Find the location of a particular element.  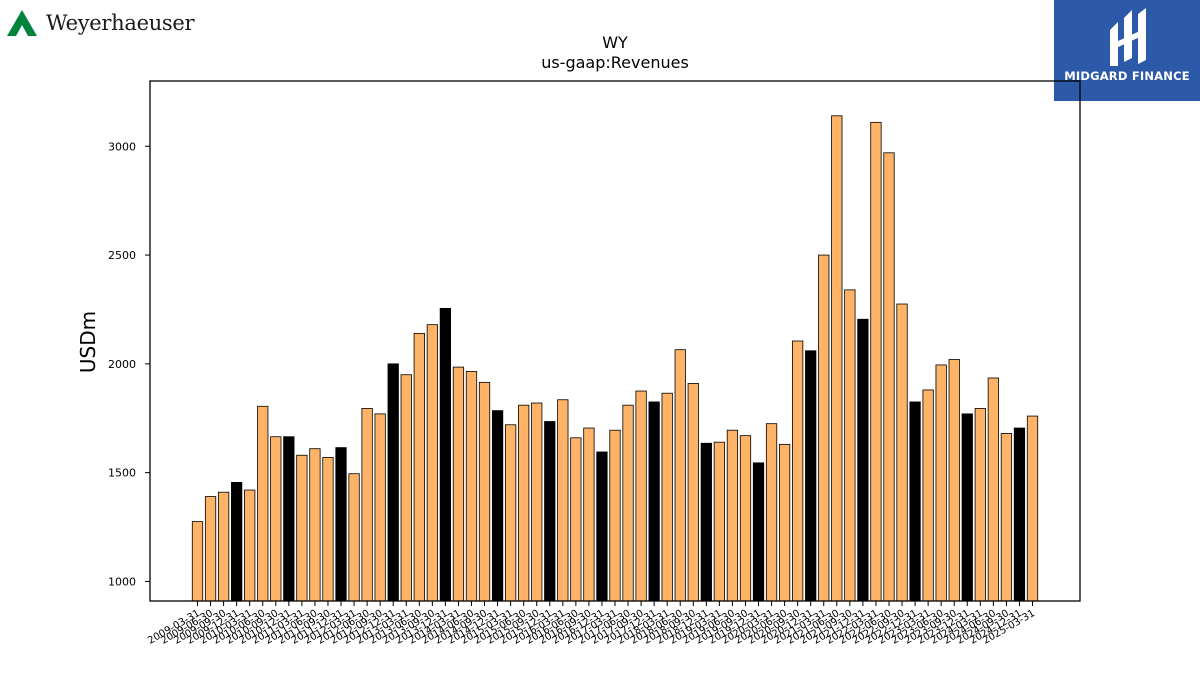

y-tick-label: 1000 is located at coordinates (122, 581).